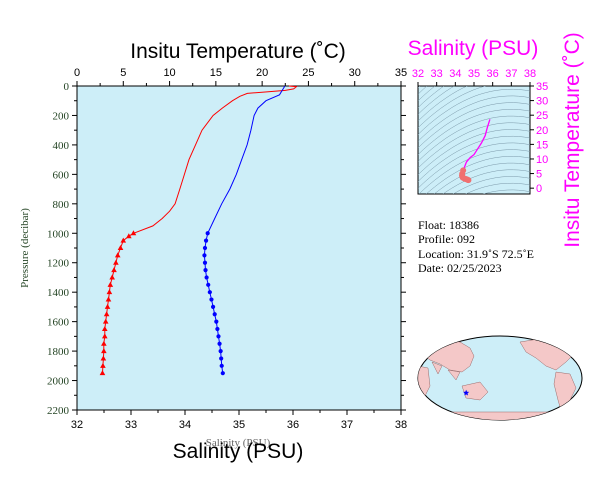 This screenshot has height=478, width=603. I want to click on profile-number: Profile: 092, so click(446, 239).